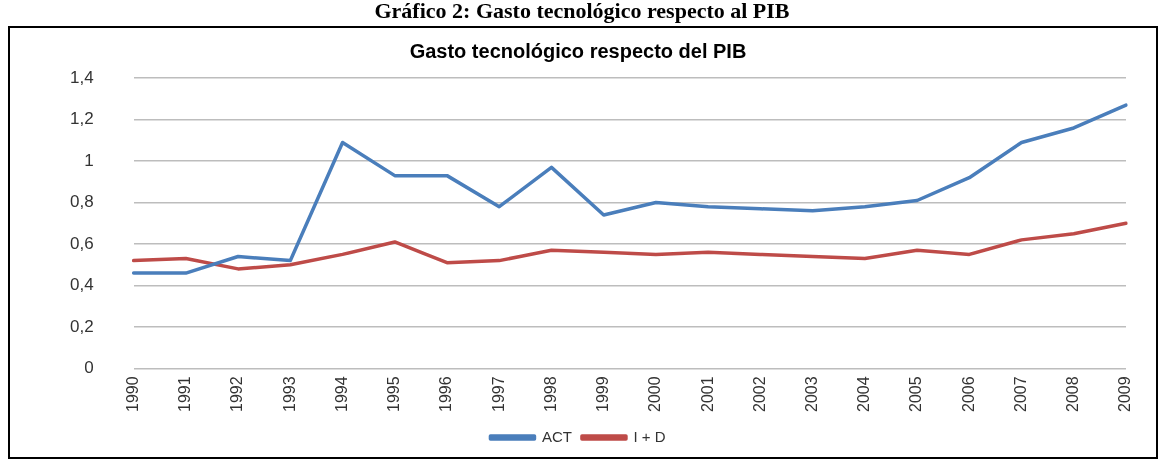 The image size is (1164, 459). Describe the element at coordinates (1020, 394) in the screenshot. I see `x-tick-label: 2007` at that location.